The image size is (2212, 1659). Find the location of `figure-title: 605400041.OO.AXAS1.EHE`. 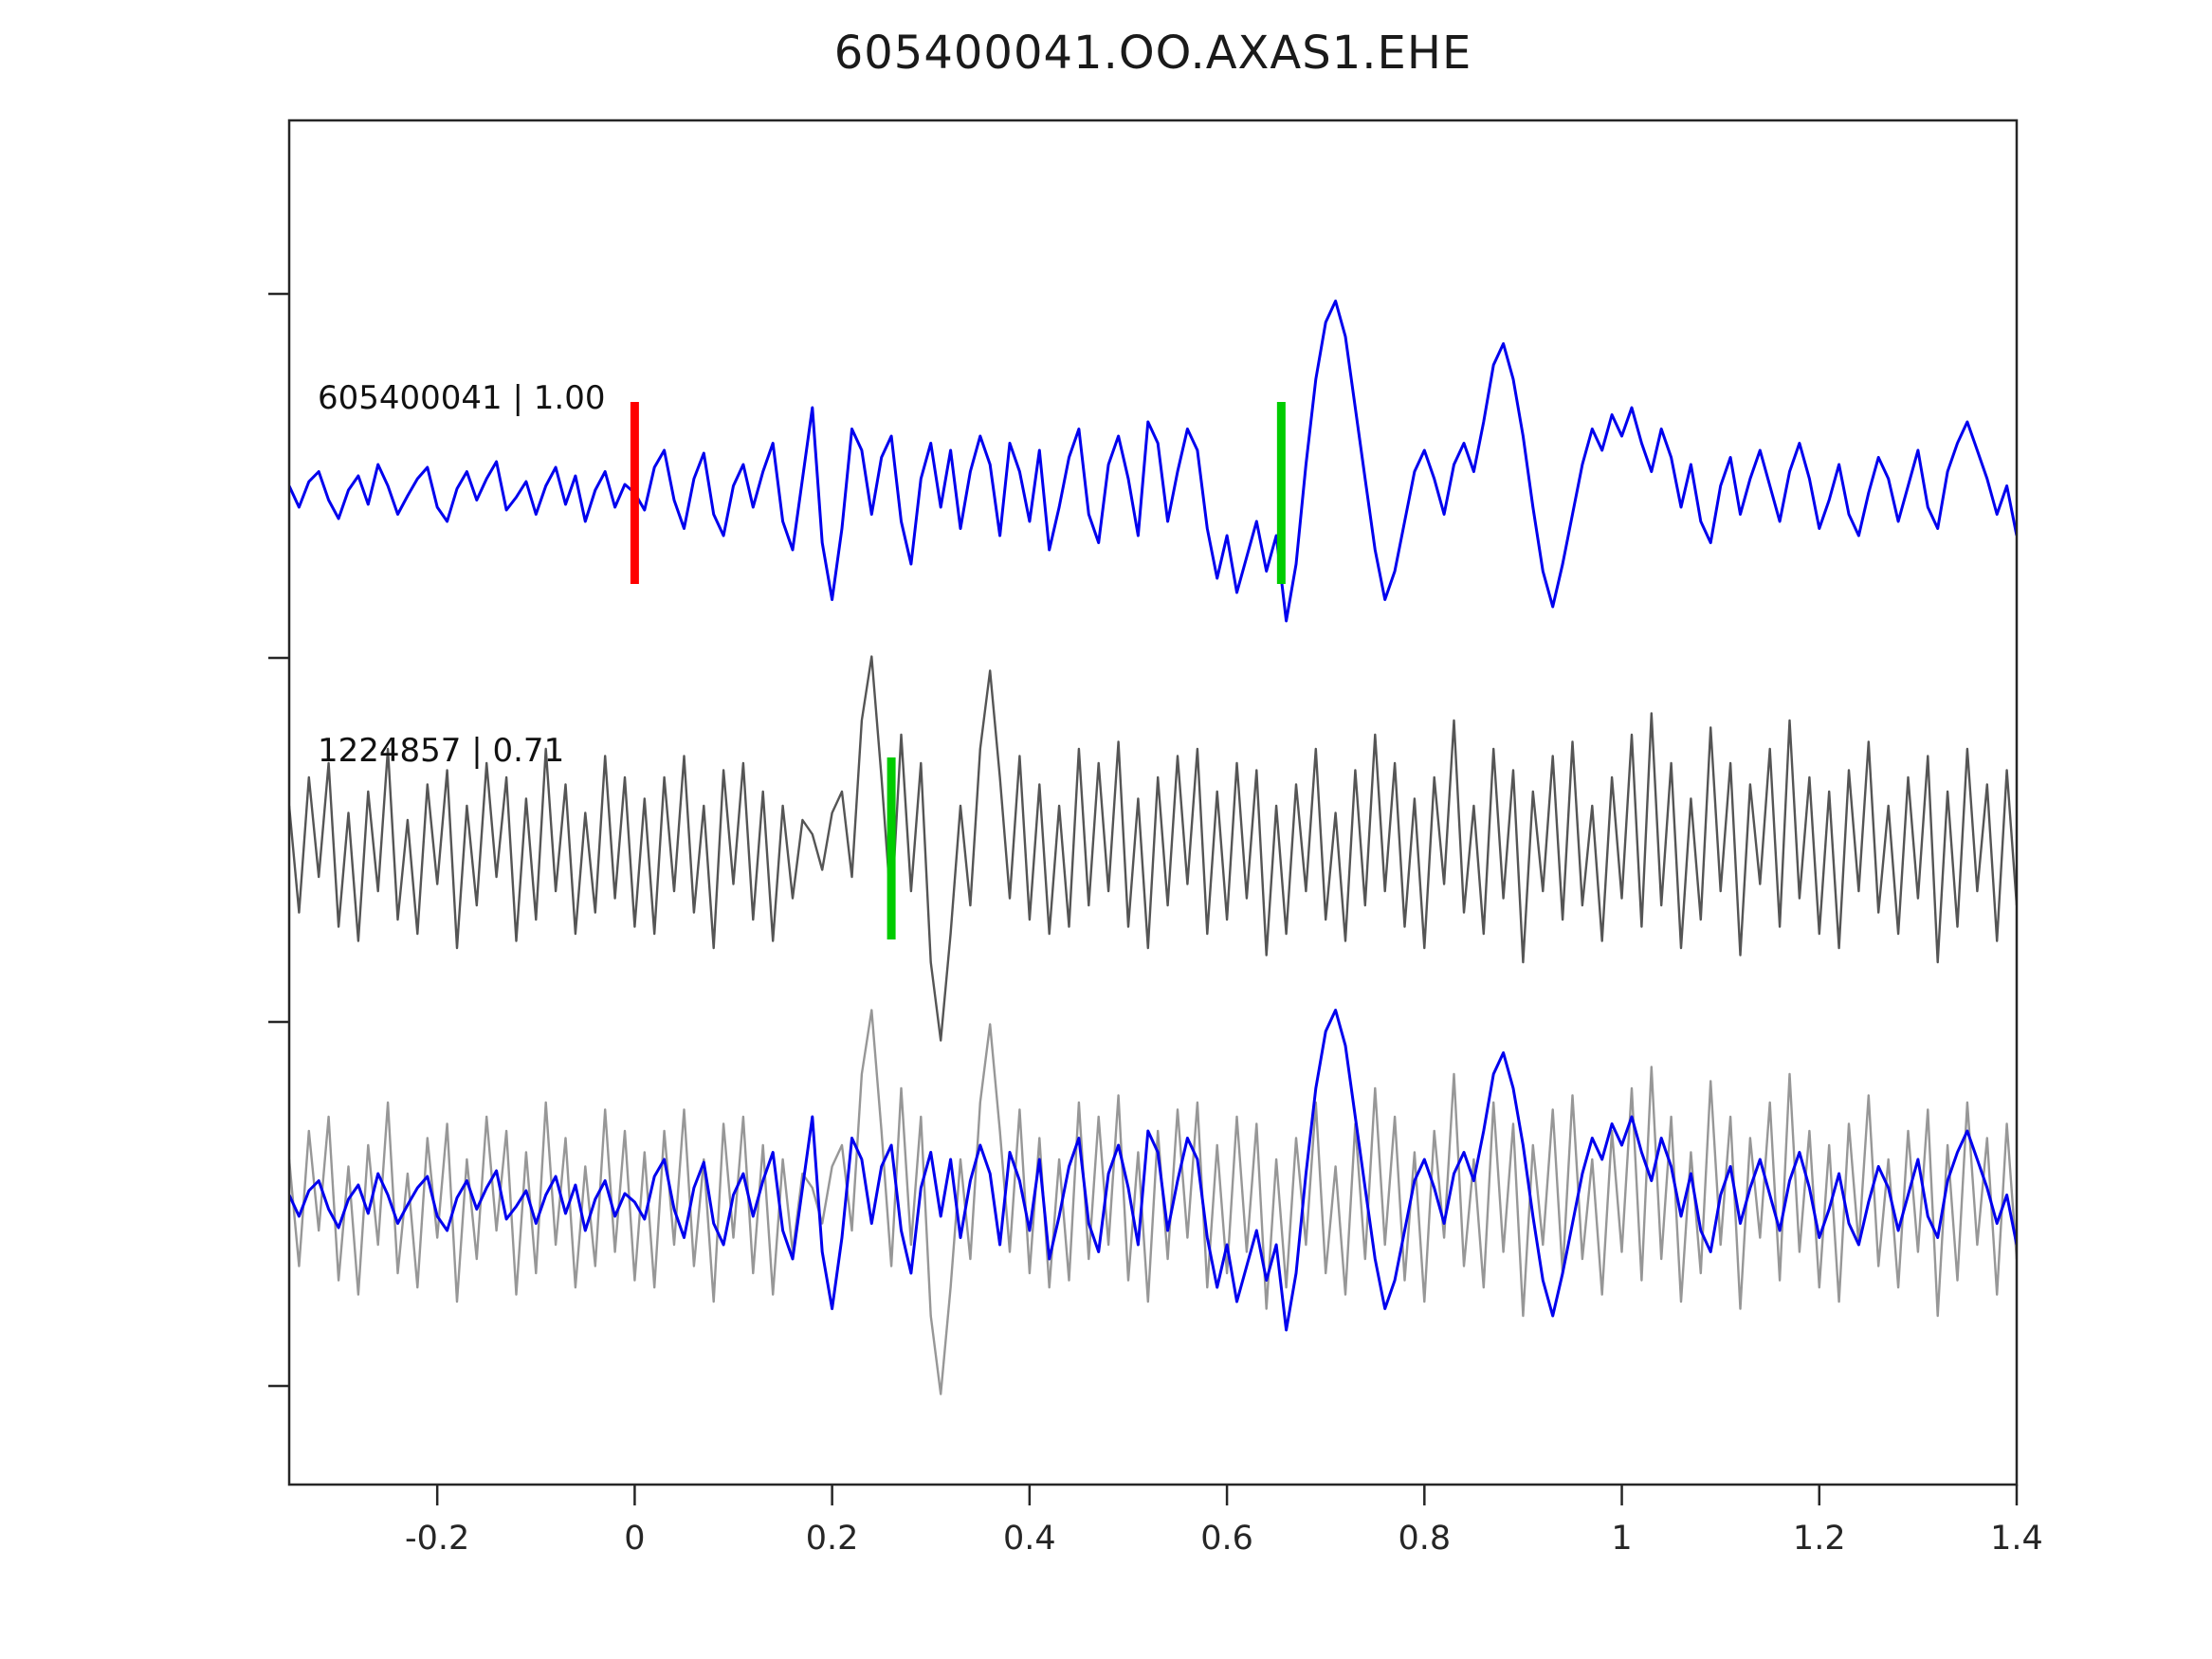

figure-title: 605400041.OO.AXAS1.EHE is located at coordinates (1152, 53).